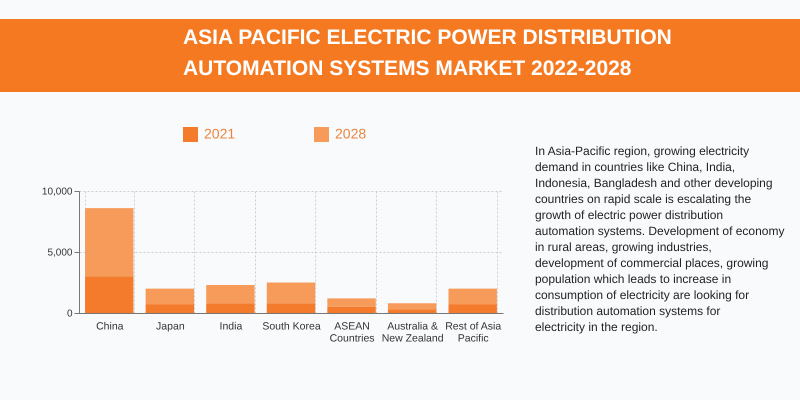 This screenshot has width=800, height=400. I want to click on x-tick-label: Australia & New Zealand, so click(413, 332).